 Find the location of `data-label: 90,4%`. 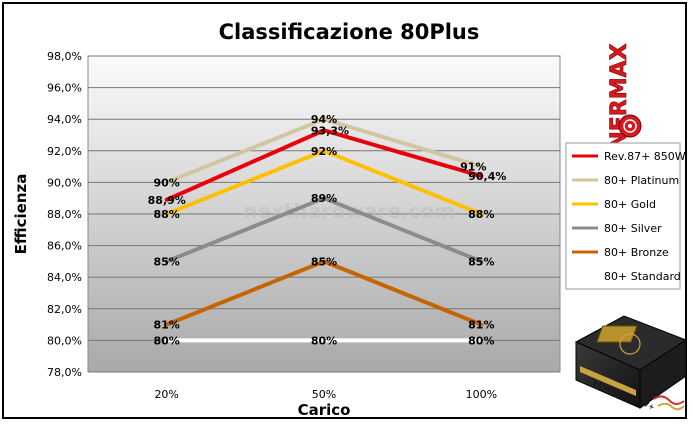

data-label: 90,4% is located at coordinates (487, 176).